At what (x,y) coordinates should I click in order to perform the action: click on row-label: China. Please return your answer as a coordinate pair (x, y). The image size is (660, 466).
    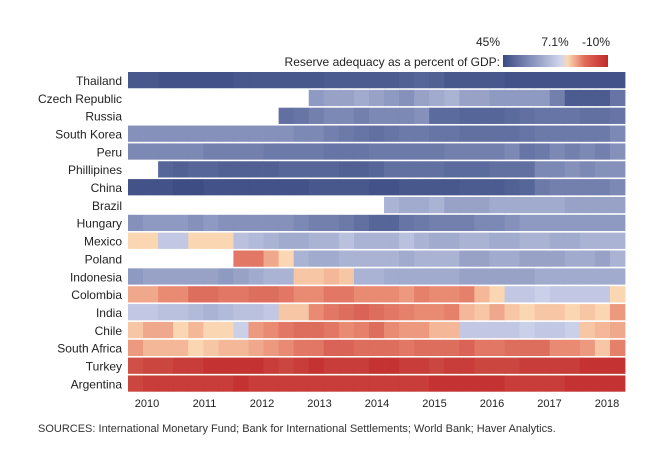
    Looking at the image, I should click on (107, 188).